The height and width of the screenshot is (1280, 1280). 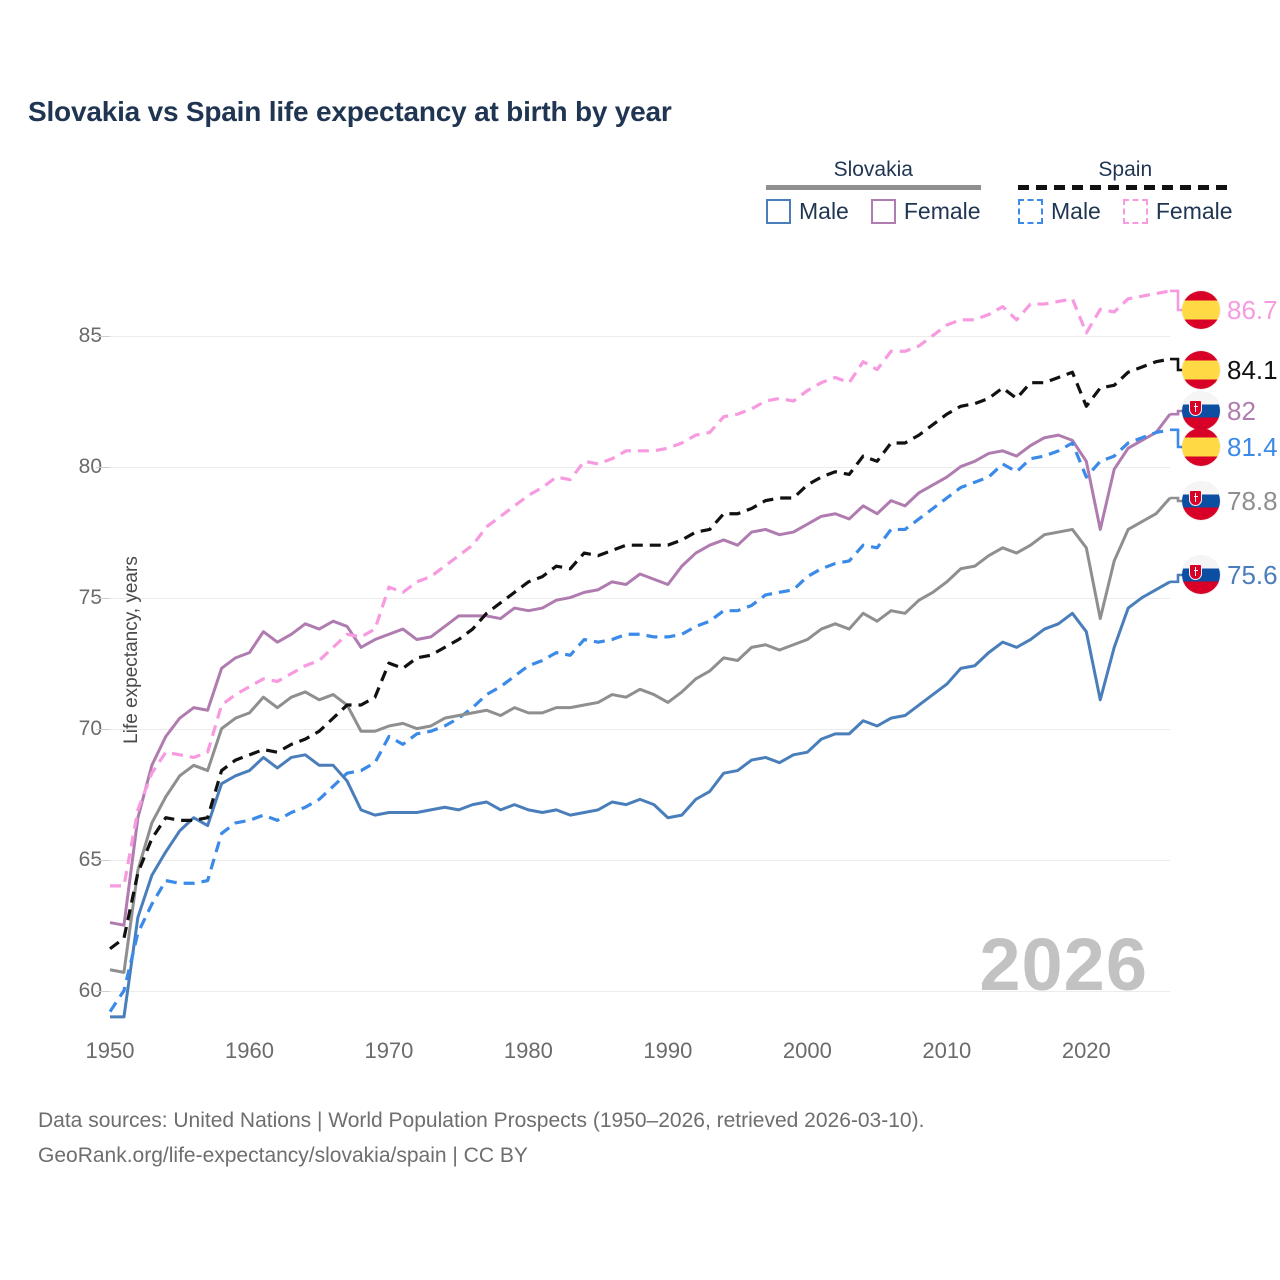 What do you see at coordinates (1252, 309) in the screenshot?
I see `endpoint-value: 86.7` at bounding box center [1252, 309].